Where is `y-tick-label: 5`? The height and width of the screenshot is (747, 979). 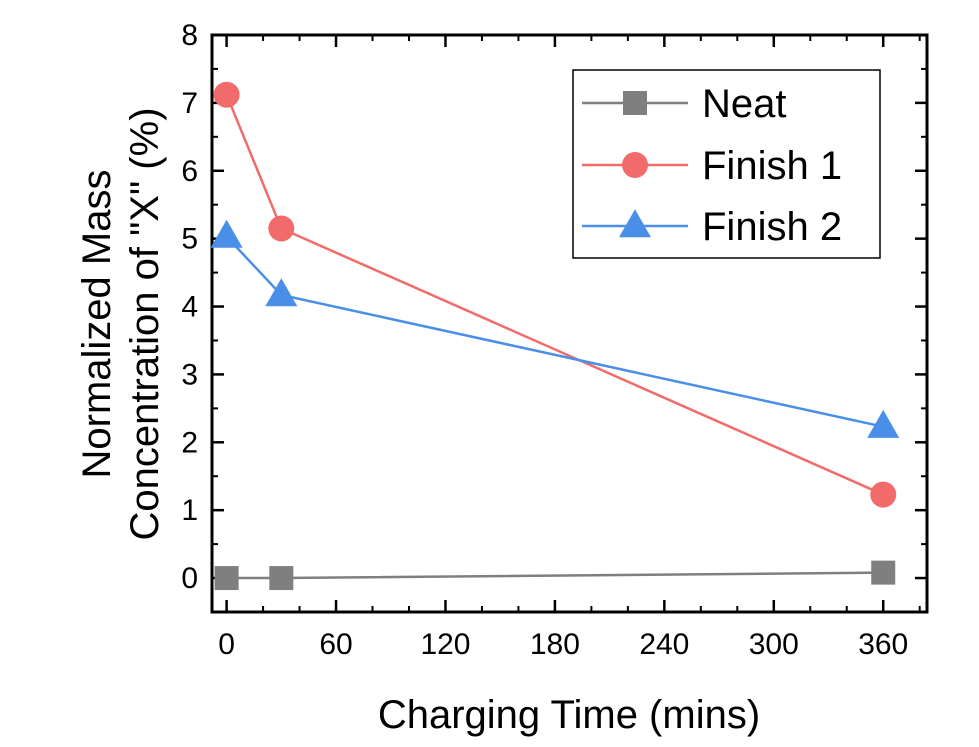 y-tick-label: 5 is located at coordinates (189, 239).